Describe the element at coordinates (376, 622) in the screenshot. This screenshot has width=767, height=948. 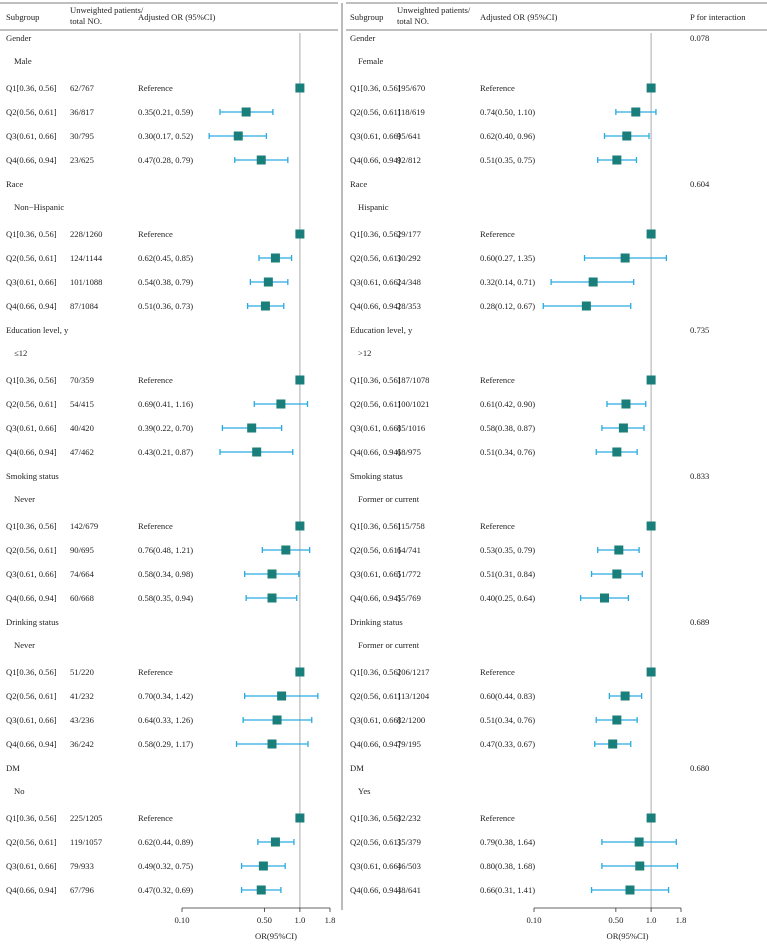
I see `group-heading: Drinking status` at that location.